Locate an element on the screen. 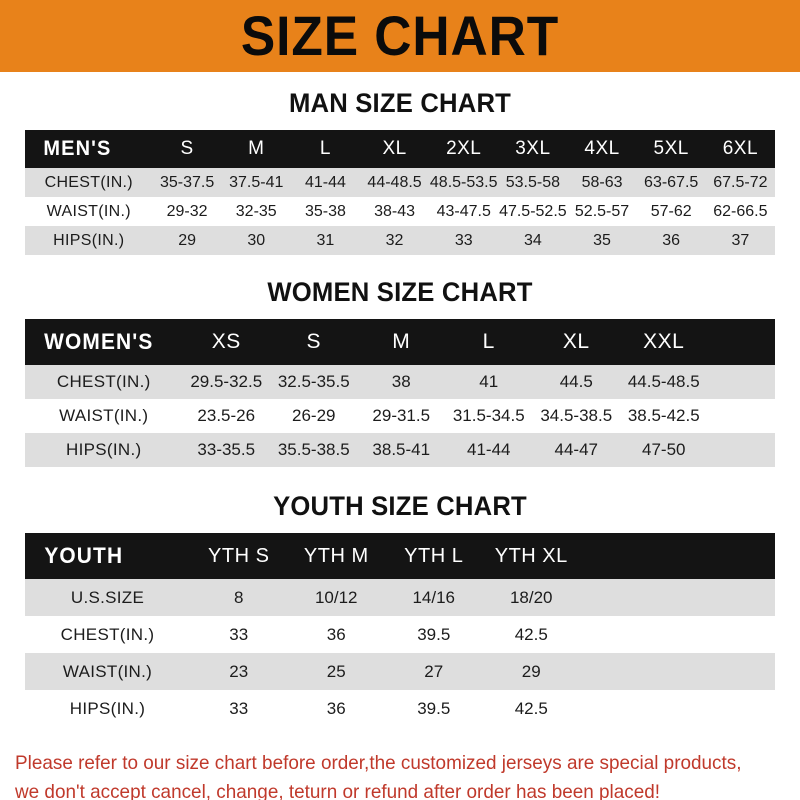 This screenshot has height=800, width=800. women-cell: 33-35.5 is located at coordinates (226, 449).